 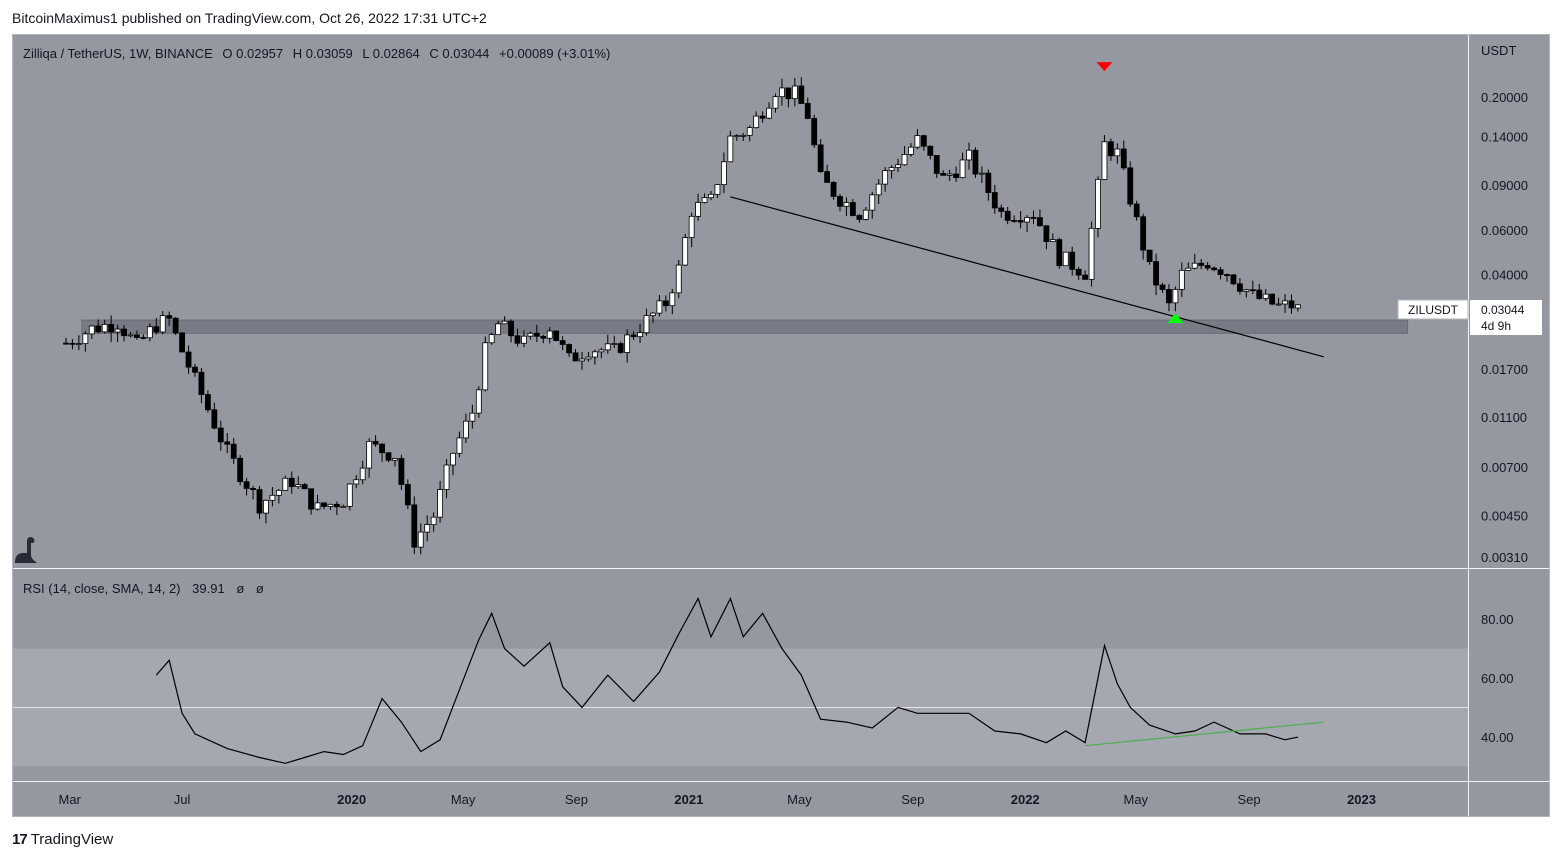 I want to click on rsi-axis: 80.00 60.00 40.00, so click(x=1497, y=678).